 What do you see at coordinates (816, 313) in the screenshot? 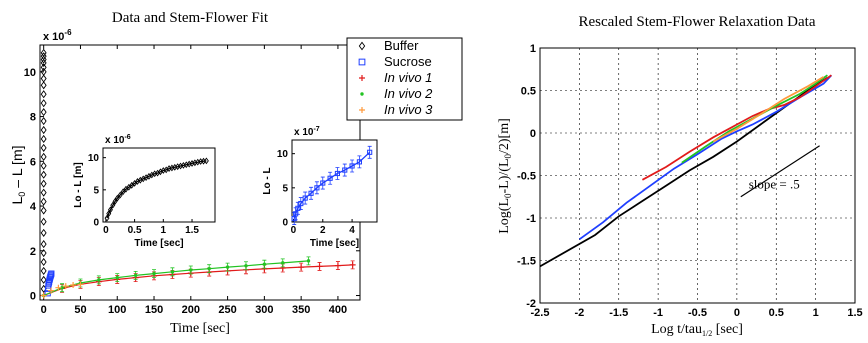
I see `right-x-tick-label: 1` at bounding box center [816, 313].